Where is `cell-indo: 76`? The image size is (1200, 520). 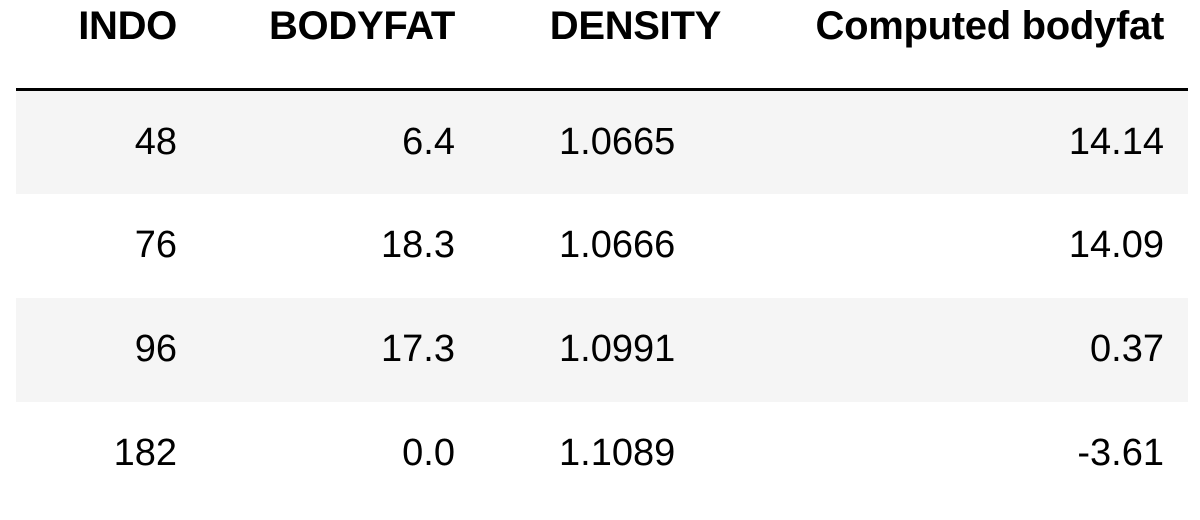
cell-indo: 76 is located at coordinates (96, 245).